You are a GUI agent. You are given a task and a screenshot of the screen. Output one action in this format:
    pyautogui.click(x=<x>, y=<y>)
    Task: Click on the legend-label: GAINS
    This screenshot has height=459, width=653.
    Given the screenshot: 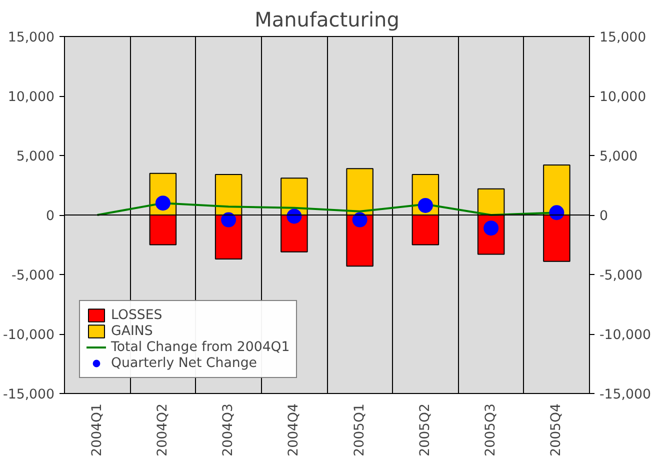 What is the action you would take?
    pyautogui.click(x=132, y=331)
    